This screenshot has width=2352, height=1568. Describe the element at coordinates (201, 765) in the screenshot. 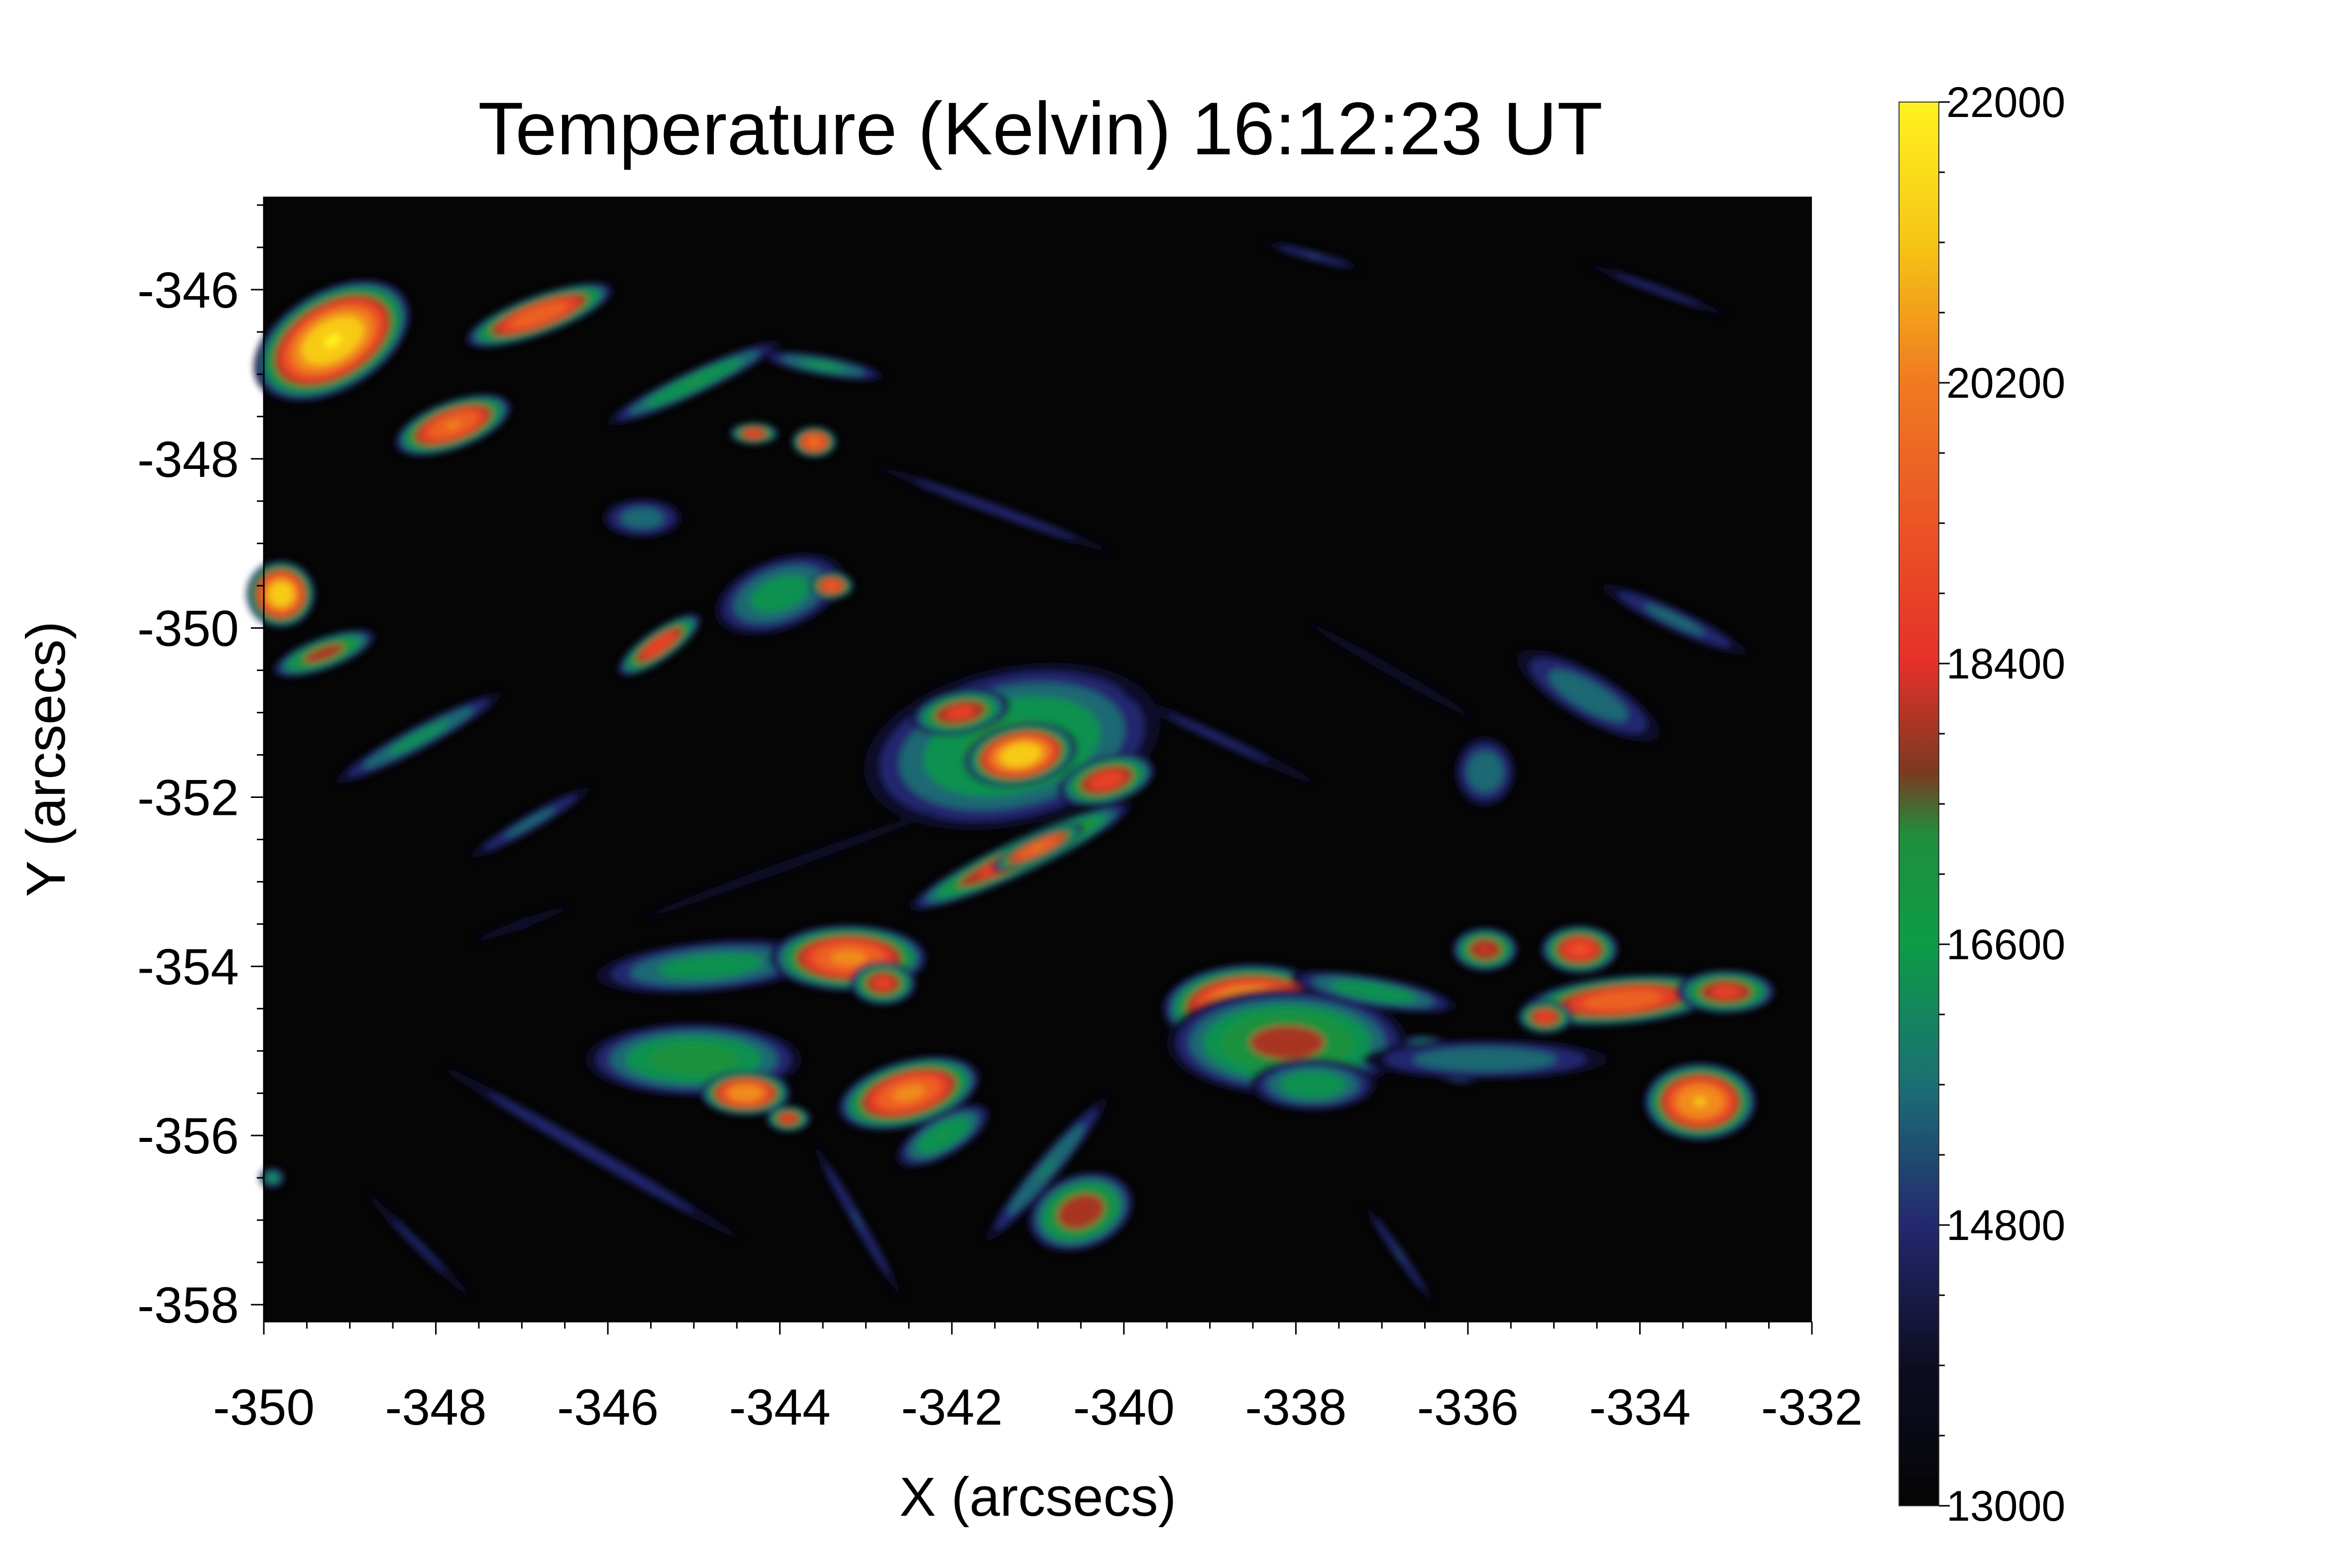

I see `y-axis: -346 -348 -350 -352 -354 -356 -358` at that location.